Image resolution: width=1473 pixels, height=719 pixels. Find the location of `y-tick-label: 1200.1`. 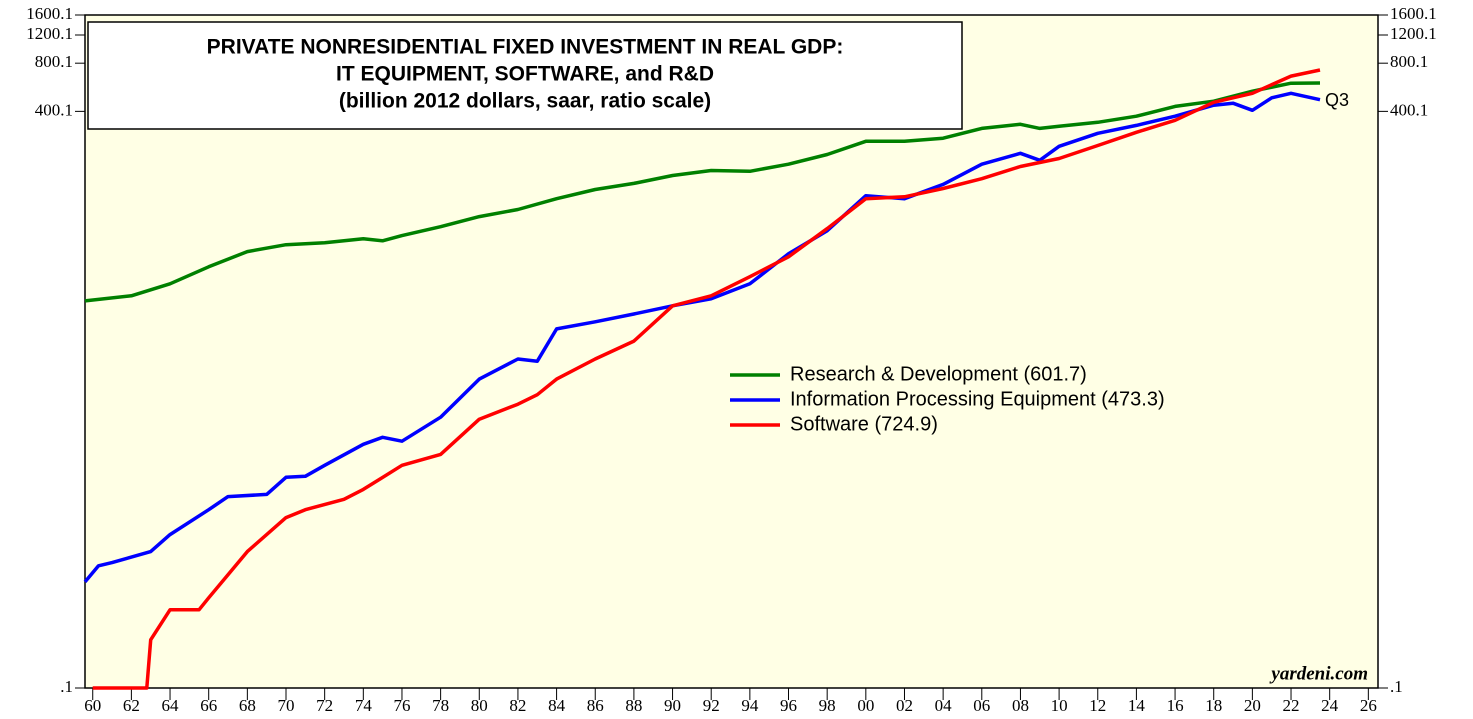

y-tick-label: 1200.1 is located at coordinates (49, 33).